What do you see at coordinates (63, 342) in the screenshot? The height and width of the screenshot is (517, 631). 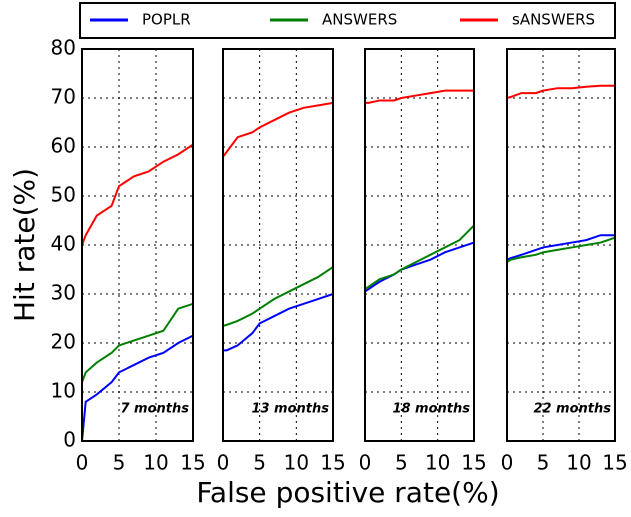 I see `y-tick-label: 20` at bounding box center [63, 342].